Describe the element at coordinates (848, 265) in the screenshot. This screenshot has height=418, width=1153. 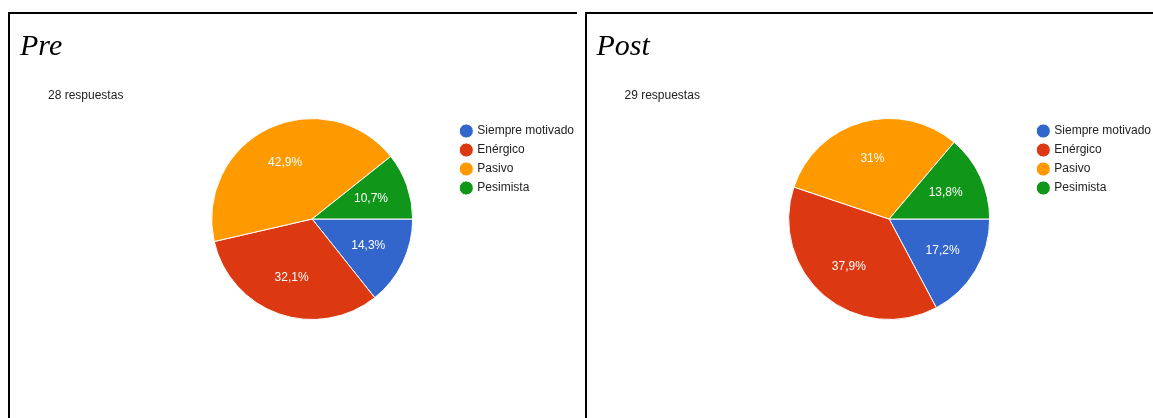
I see `data-label: 37,9%` at that location.